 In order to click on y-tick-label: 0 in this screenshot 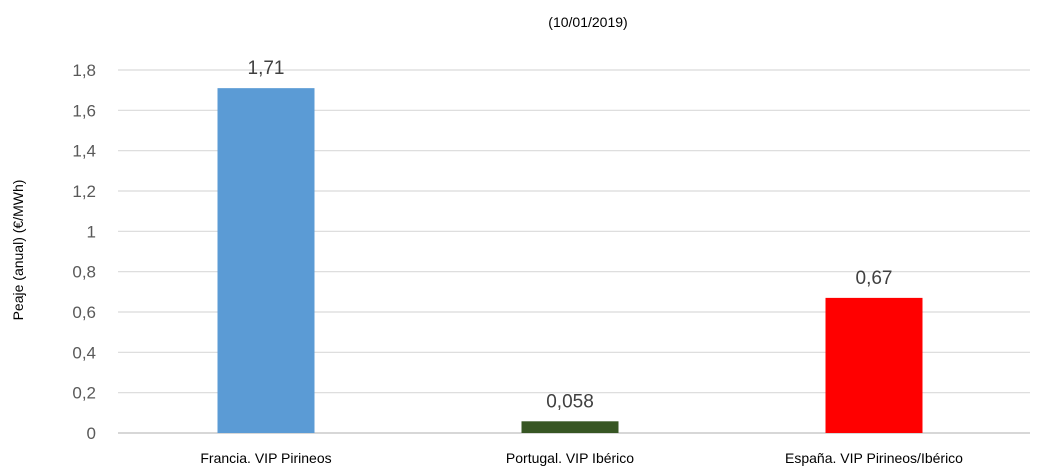, I will do `click(91, 433)`.